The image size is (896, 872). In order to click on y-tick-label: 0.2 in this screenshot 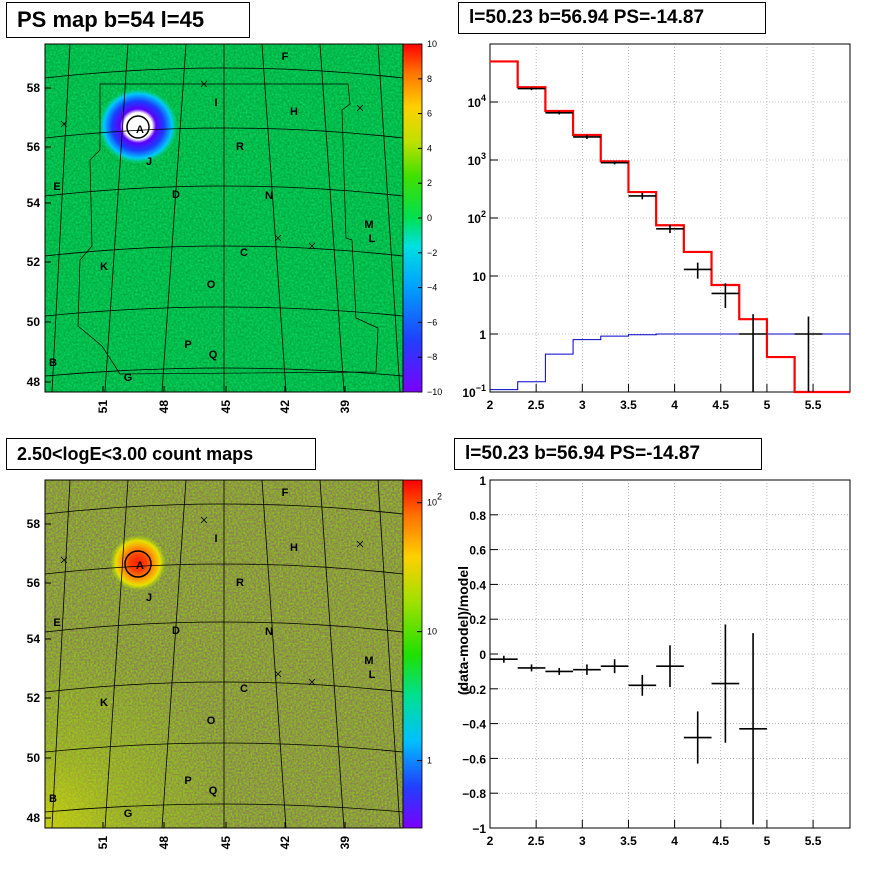, I will do `click(477, 620)`.